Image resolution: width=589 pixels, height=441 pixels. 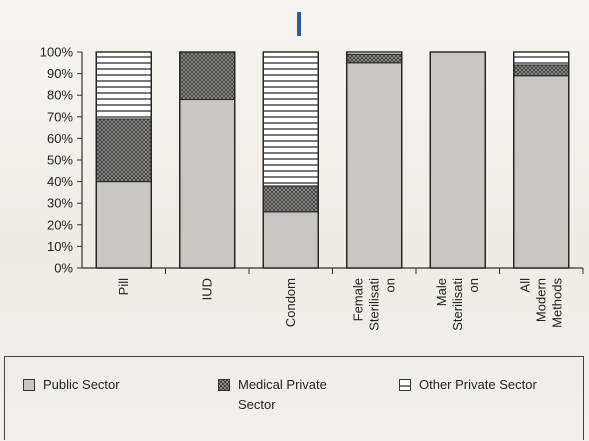 What do you see at coordinates (556, 303) in the screenshot?
I see `x-category-label: Methods` at bounding box center [556, 303].